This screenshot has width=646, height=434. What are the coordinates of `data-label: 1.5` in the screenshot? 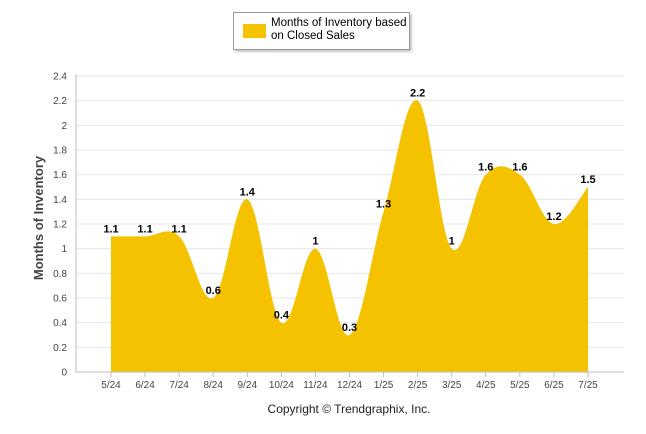 It's located at (587, 180).